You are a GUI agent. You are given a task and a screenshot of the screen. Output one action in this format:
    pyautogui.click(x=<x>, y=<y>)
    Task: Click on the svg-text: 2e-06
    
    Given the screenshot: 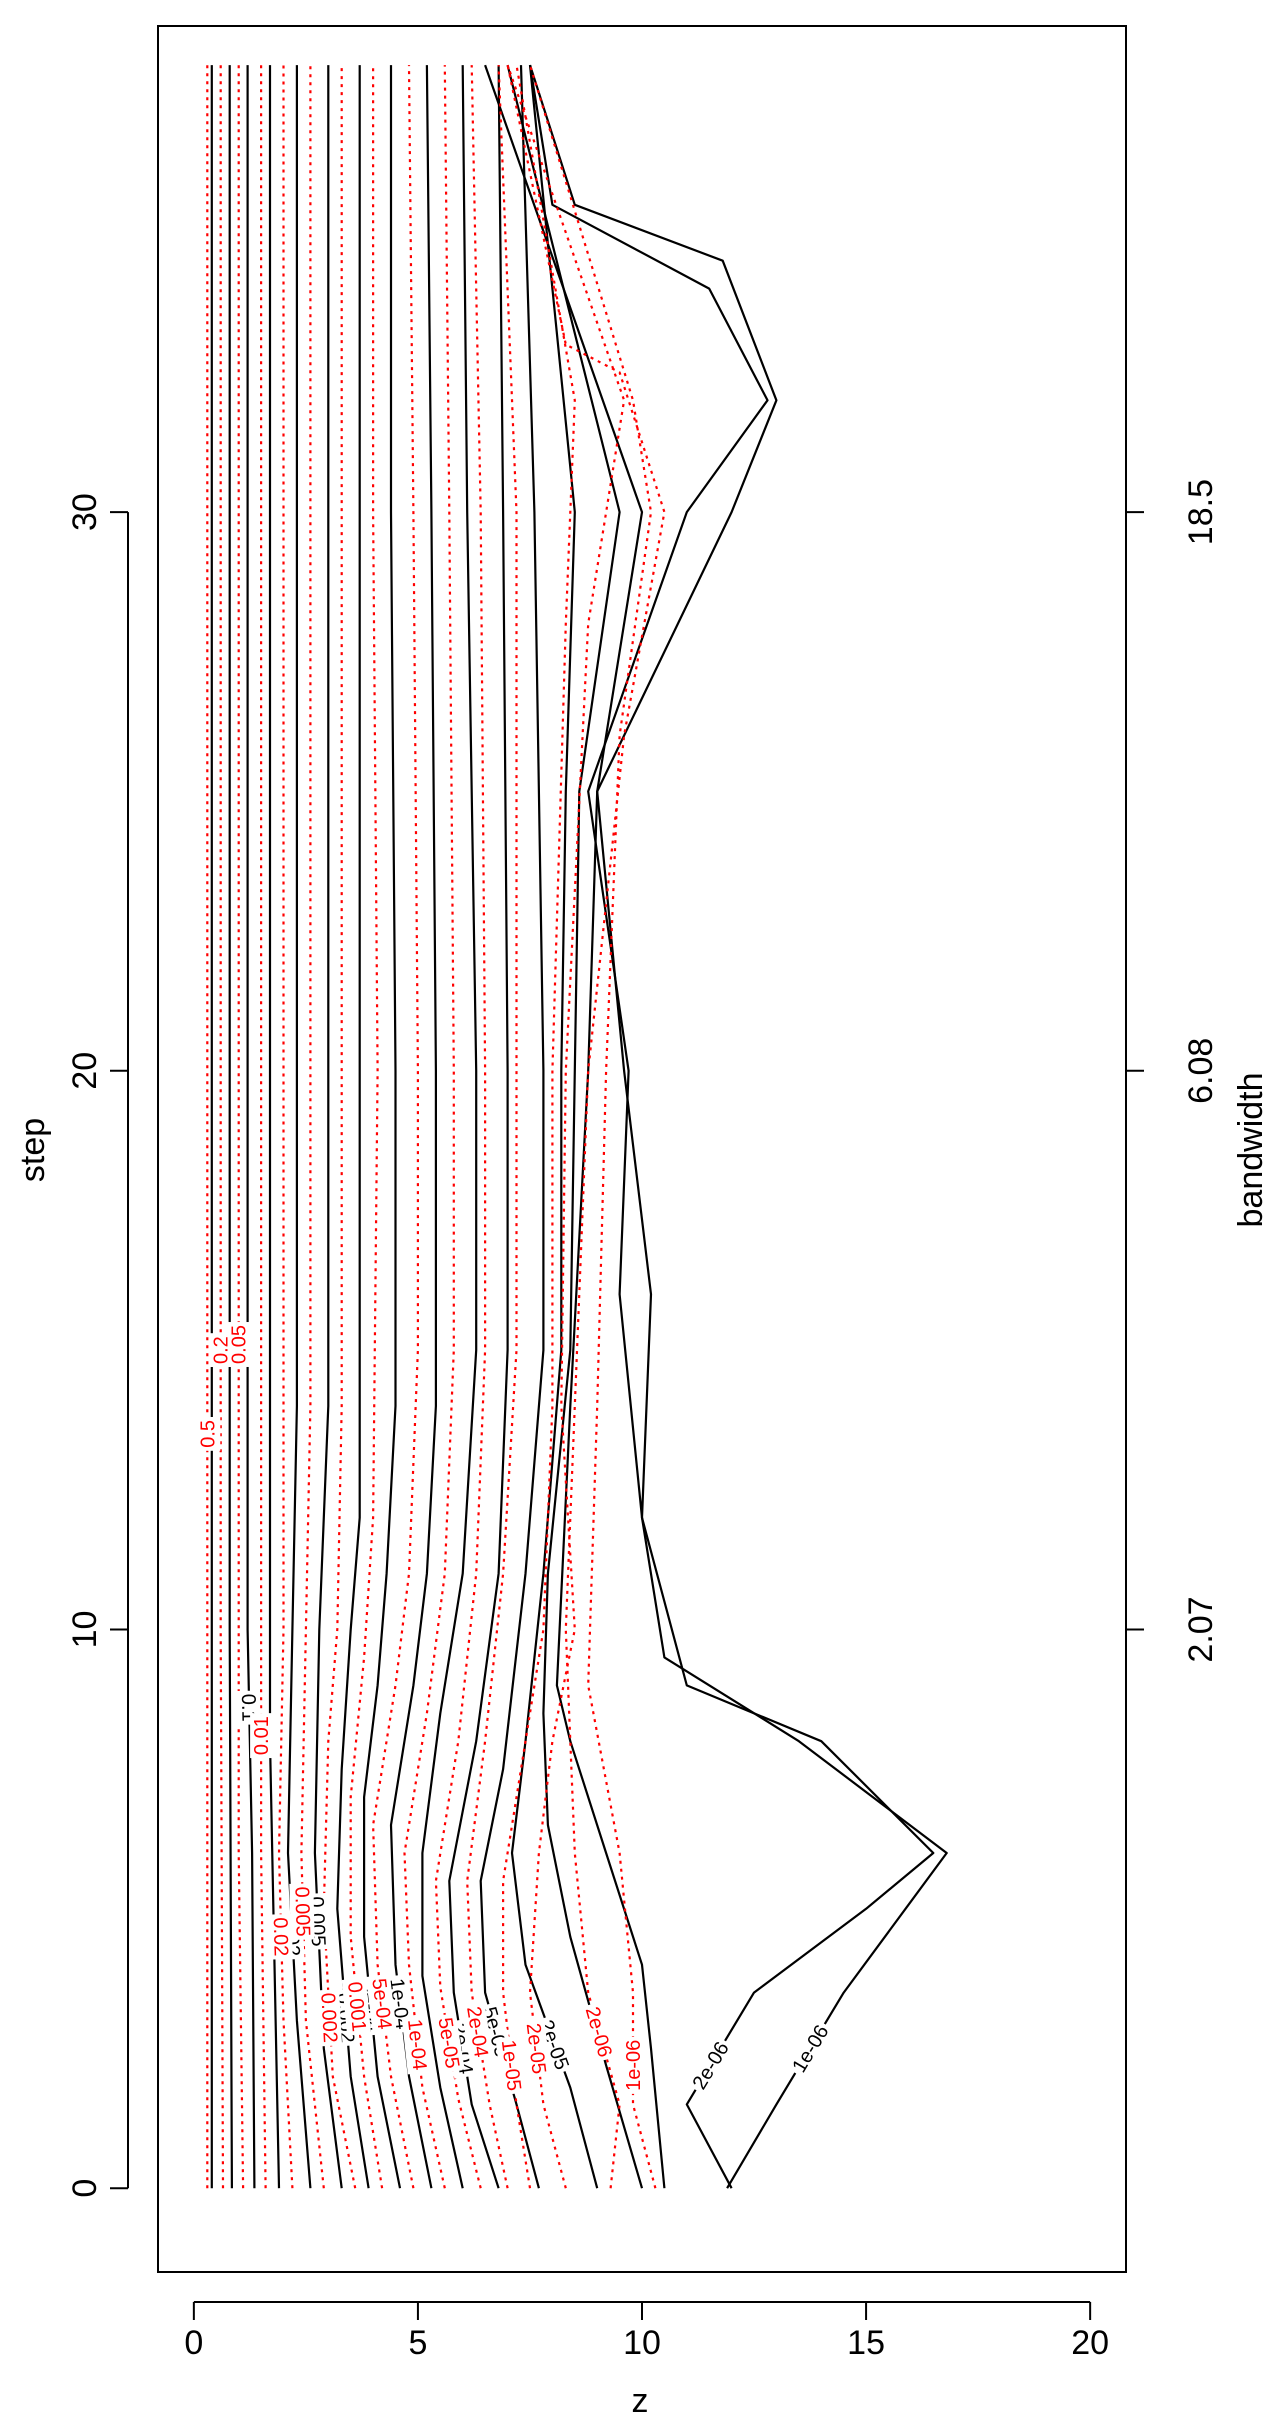 What is the action you would take?
    pyautogui.click(x=711, y=2065)
    